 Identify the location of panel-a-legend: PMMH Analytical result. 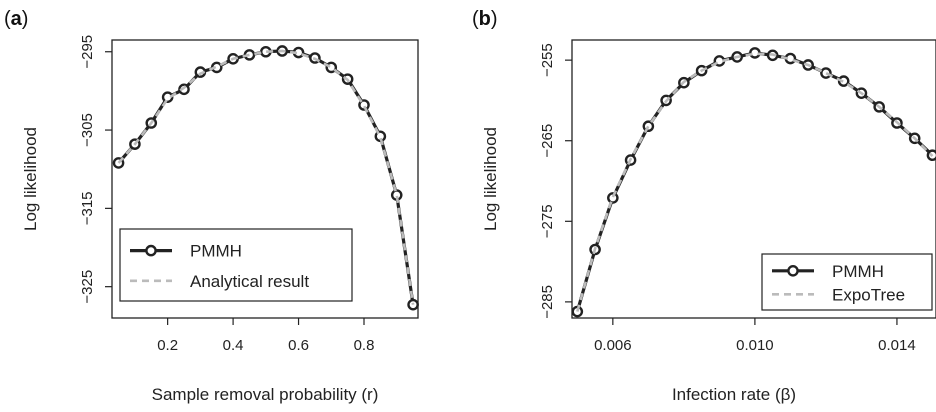
(236, 265).